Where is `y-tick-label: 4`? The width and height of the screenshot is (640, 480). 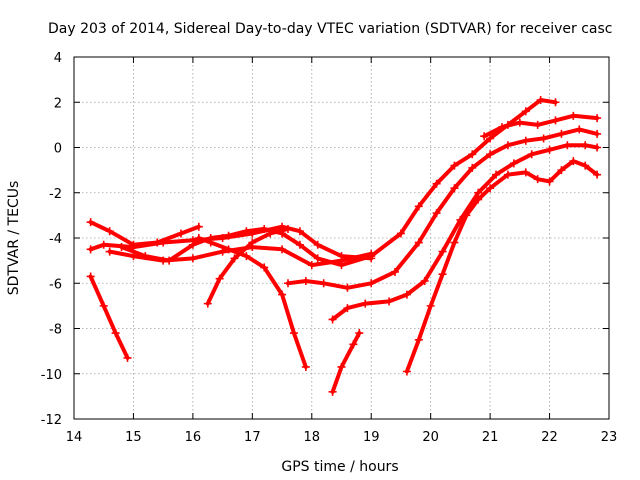 y-tick-label: 4 is located at coordinates (58, 58).